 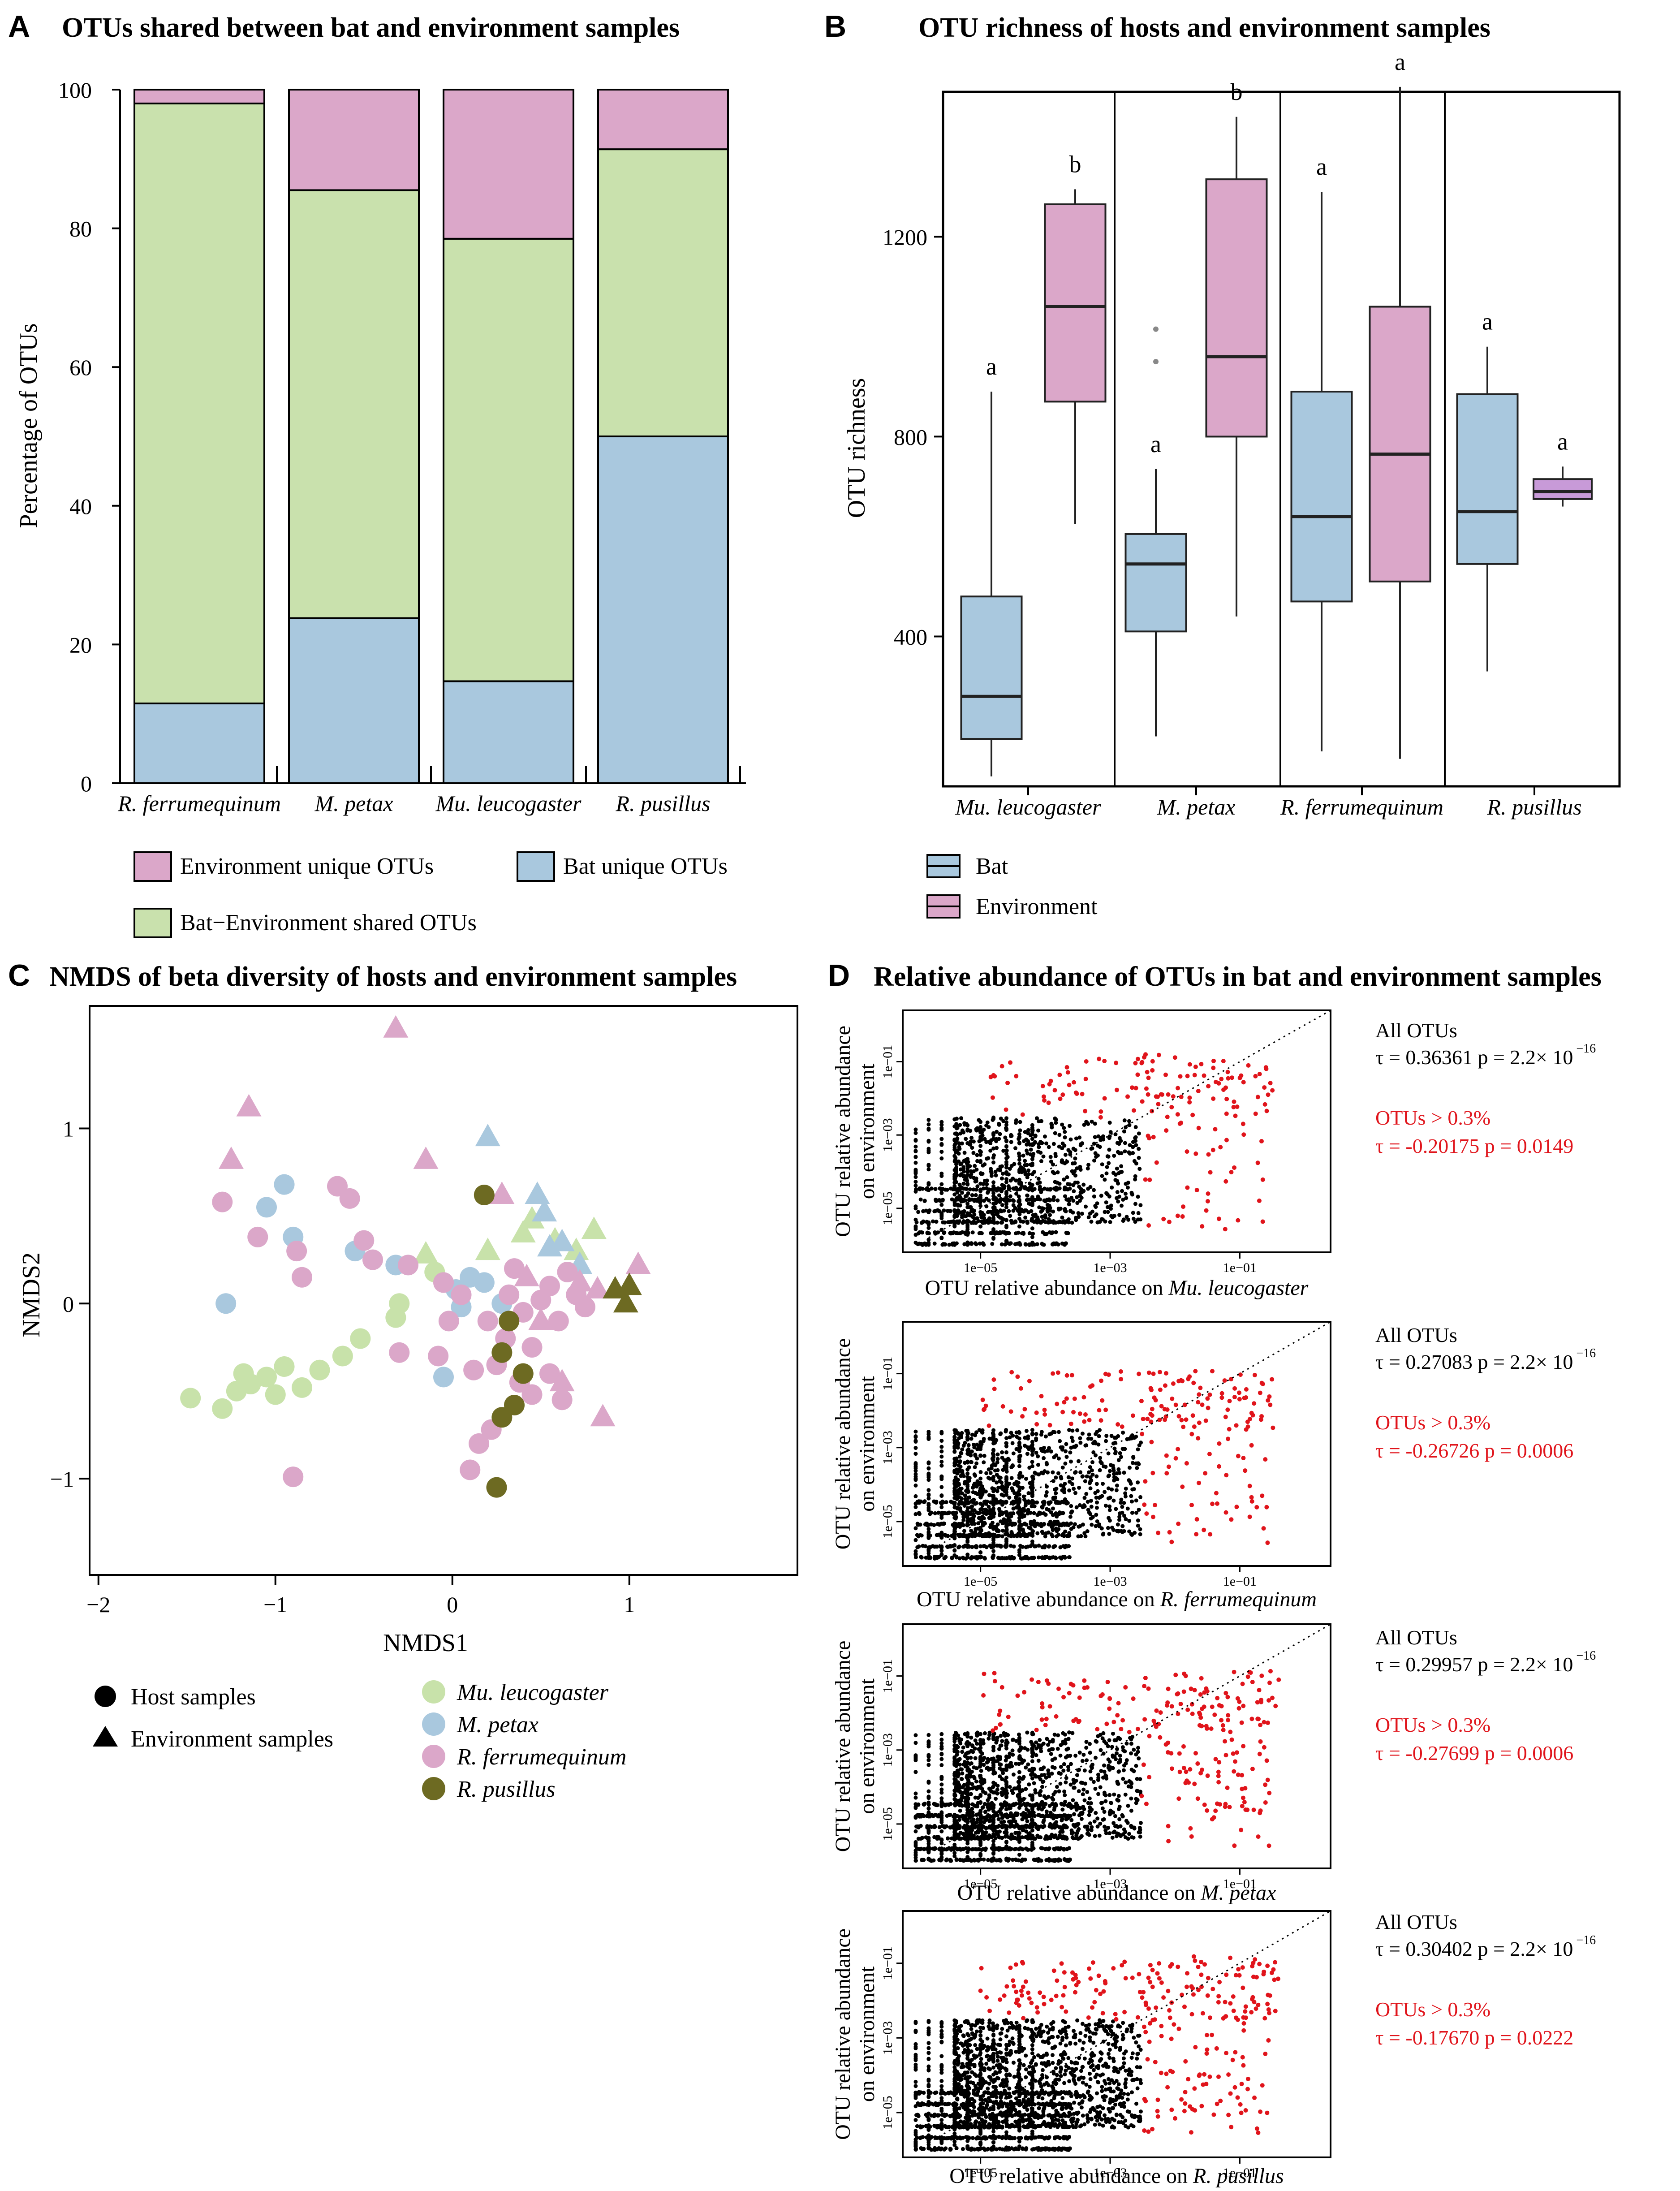 I want to click on c-ytick-label: −1, so click(x=62, y=1479).